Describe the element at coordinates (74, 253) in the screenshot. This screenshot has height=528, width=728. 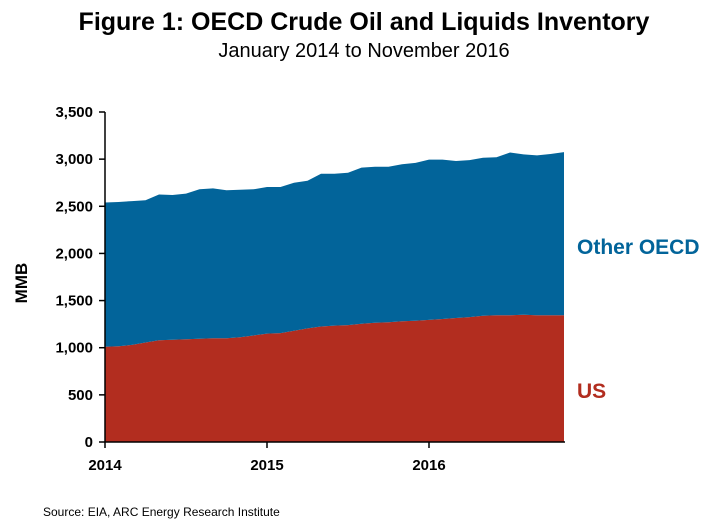
I see `y-tick-label: 2,000` at that location.